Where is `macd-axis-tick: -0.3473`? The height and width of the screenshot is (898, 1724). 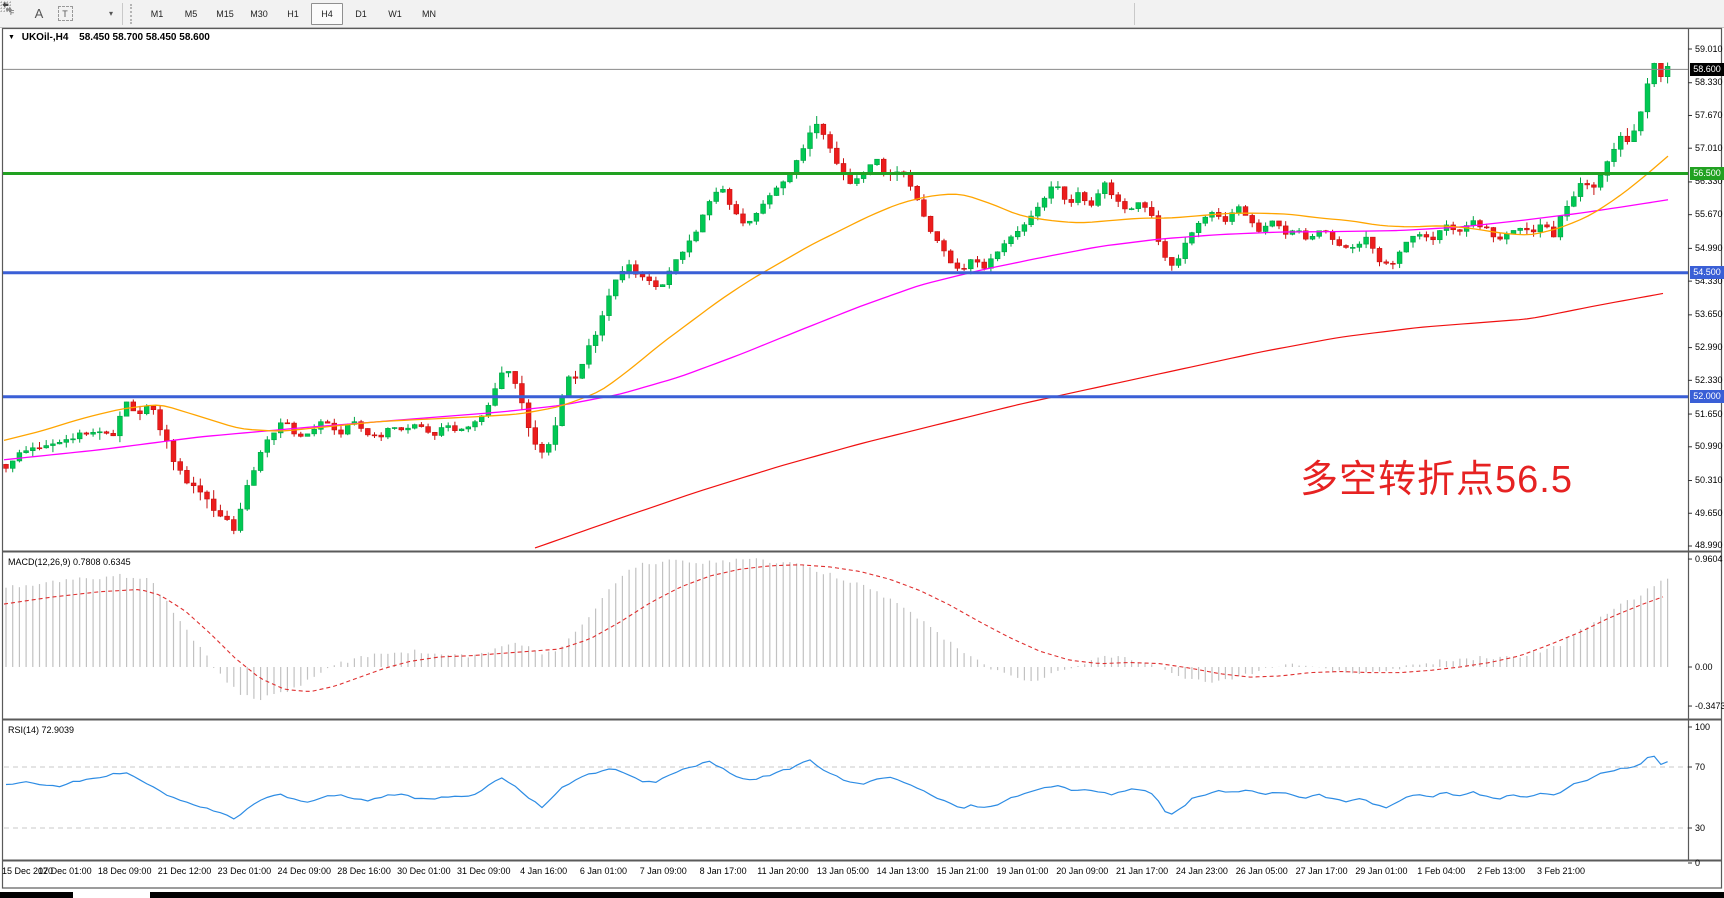
macd-axis-tick: -0.3473 is located at coordinates (1709, 705).